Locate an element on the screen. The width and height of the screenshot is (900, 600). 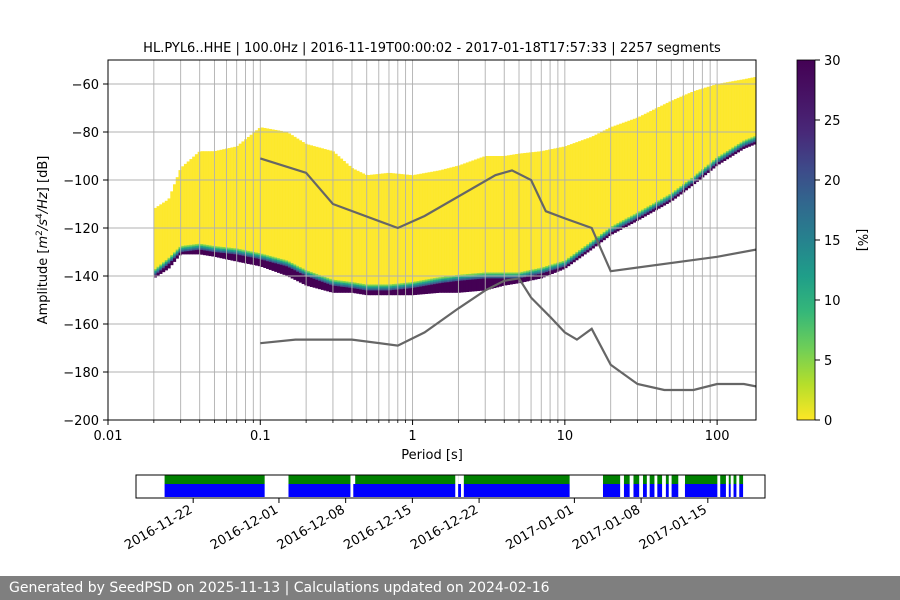
colorbar-tick-label: 30 is located at coordinates (832, 61).